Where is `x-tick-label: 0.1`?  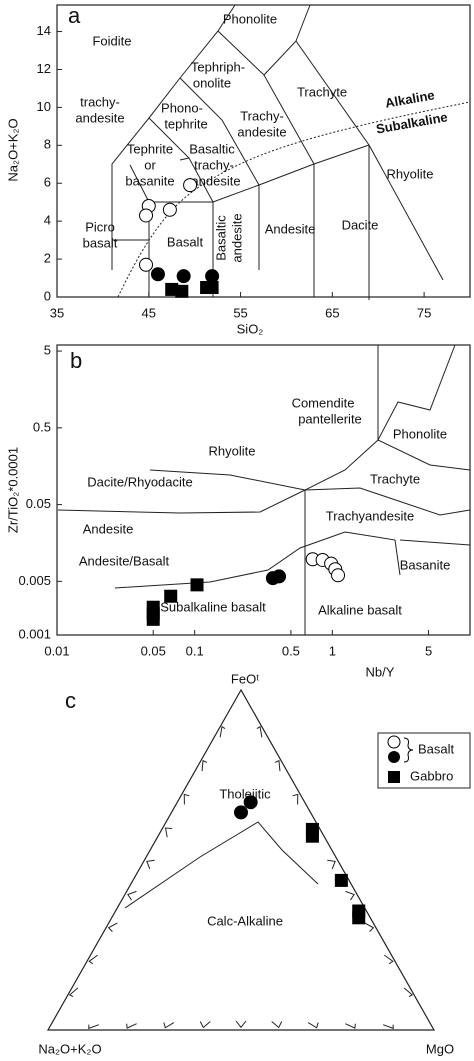 x-tick-label: 0.1 is located at coordinates (195, 650).